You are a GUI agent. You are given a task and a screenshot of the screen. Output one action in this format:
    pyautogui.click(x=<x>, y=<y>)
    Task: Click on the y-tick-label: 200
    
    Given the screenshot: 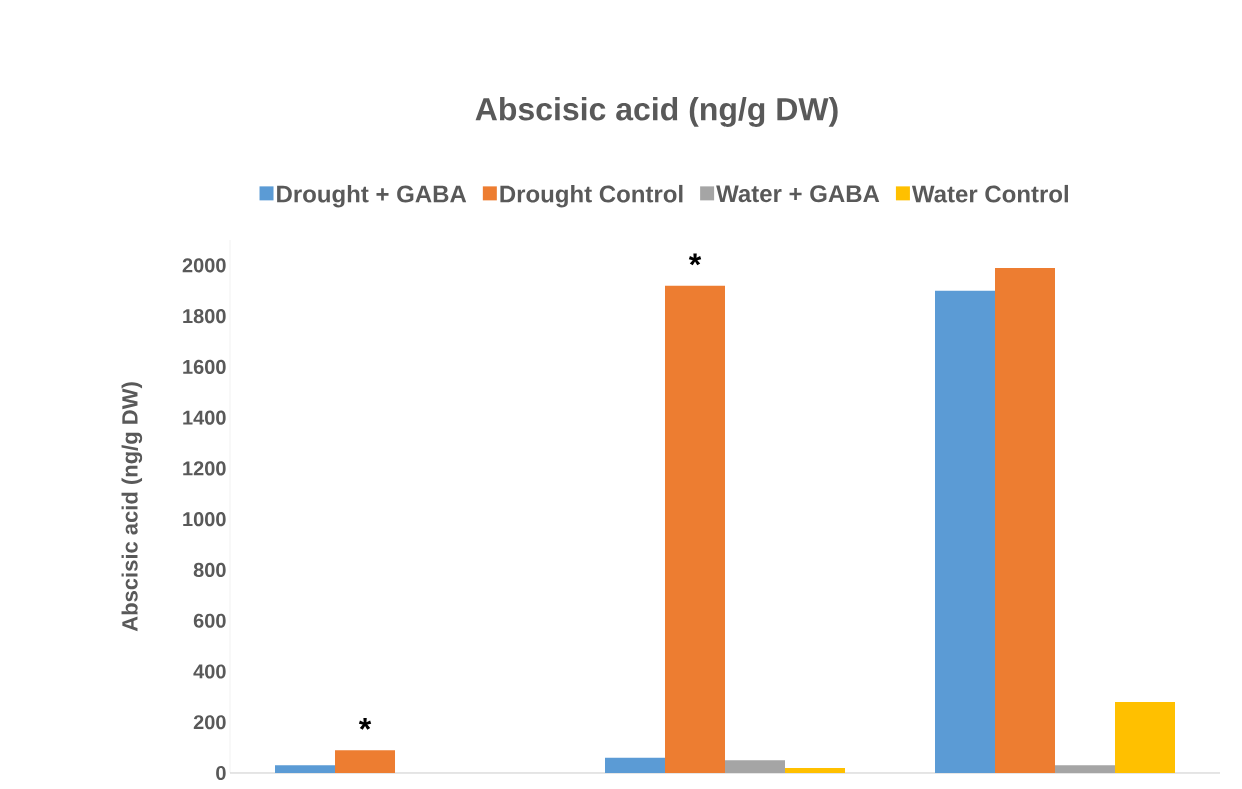 What is the action you would take?
    pyautogui.click(x=209, y=722)
    